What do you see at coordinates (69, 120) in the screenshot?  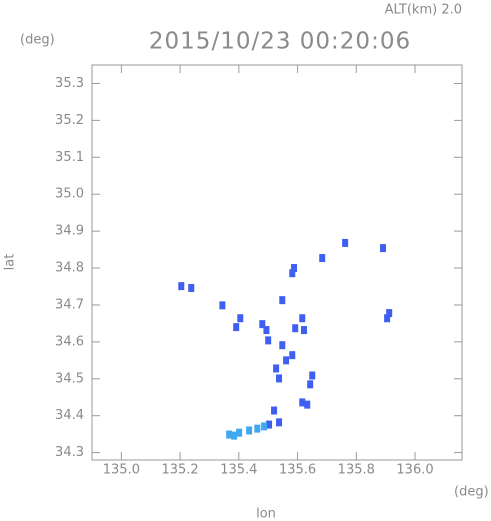 I see `y-tick-label: 35.2` at bounding box center [69, 120].